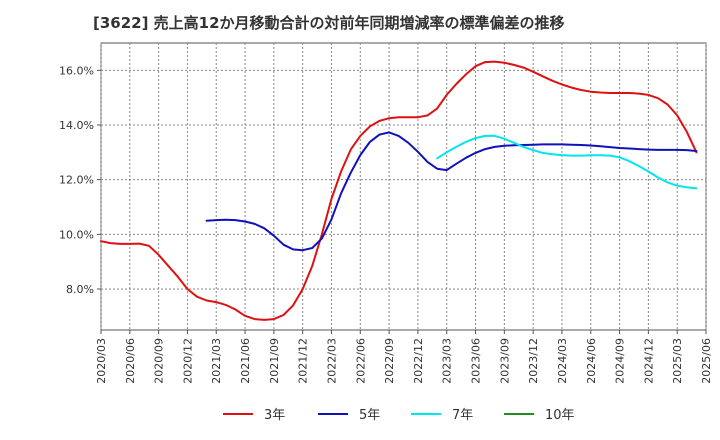  Describe the element at coordinates (76, 70) in the screenshot. I see `y-tick-label: 16.0%` at that location.